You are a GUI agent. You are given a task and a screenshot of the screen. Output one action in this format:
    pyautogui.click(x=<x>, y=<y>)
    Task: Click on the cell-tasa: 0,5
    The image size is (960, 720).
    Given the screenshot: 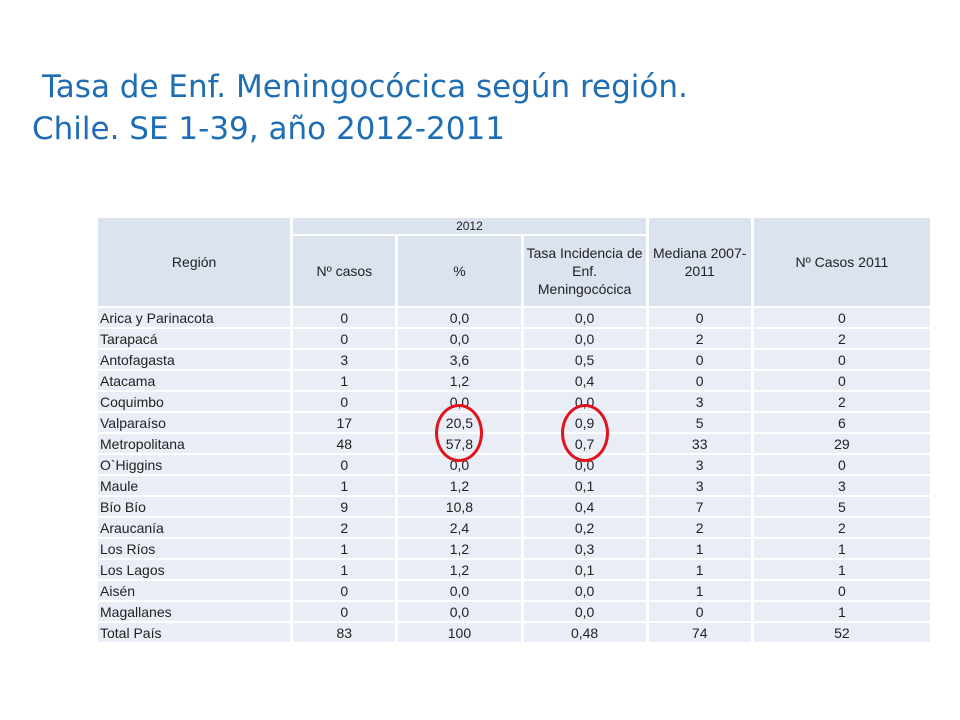 What is the action you would take?
    pyautogui.click(x=584, y=359)
    